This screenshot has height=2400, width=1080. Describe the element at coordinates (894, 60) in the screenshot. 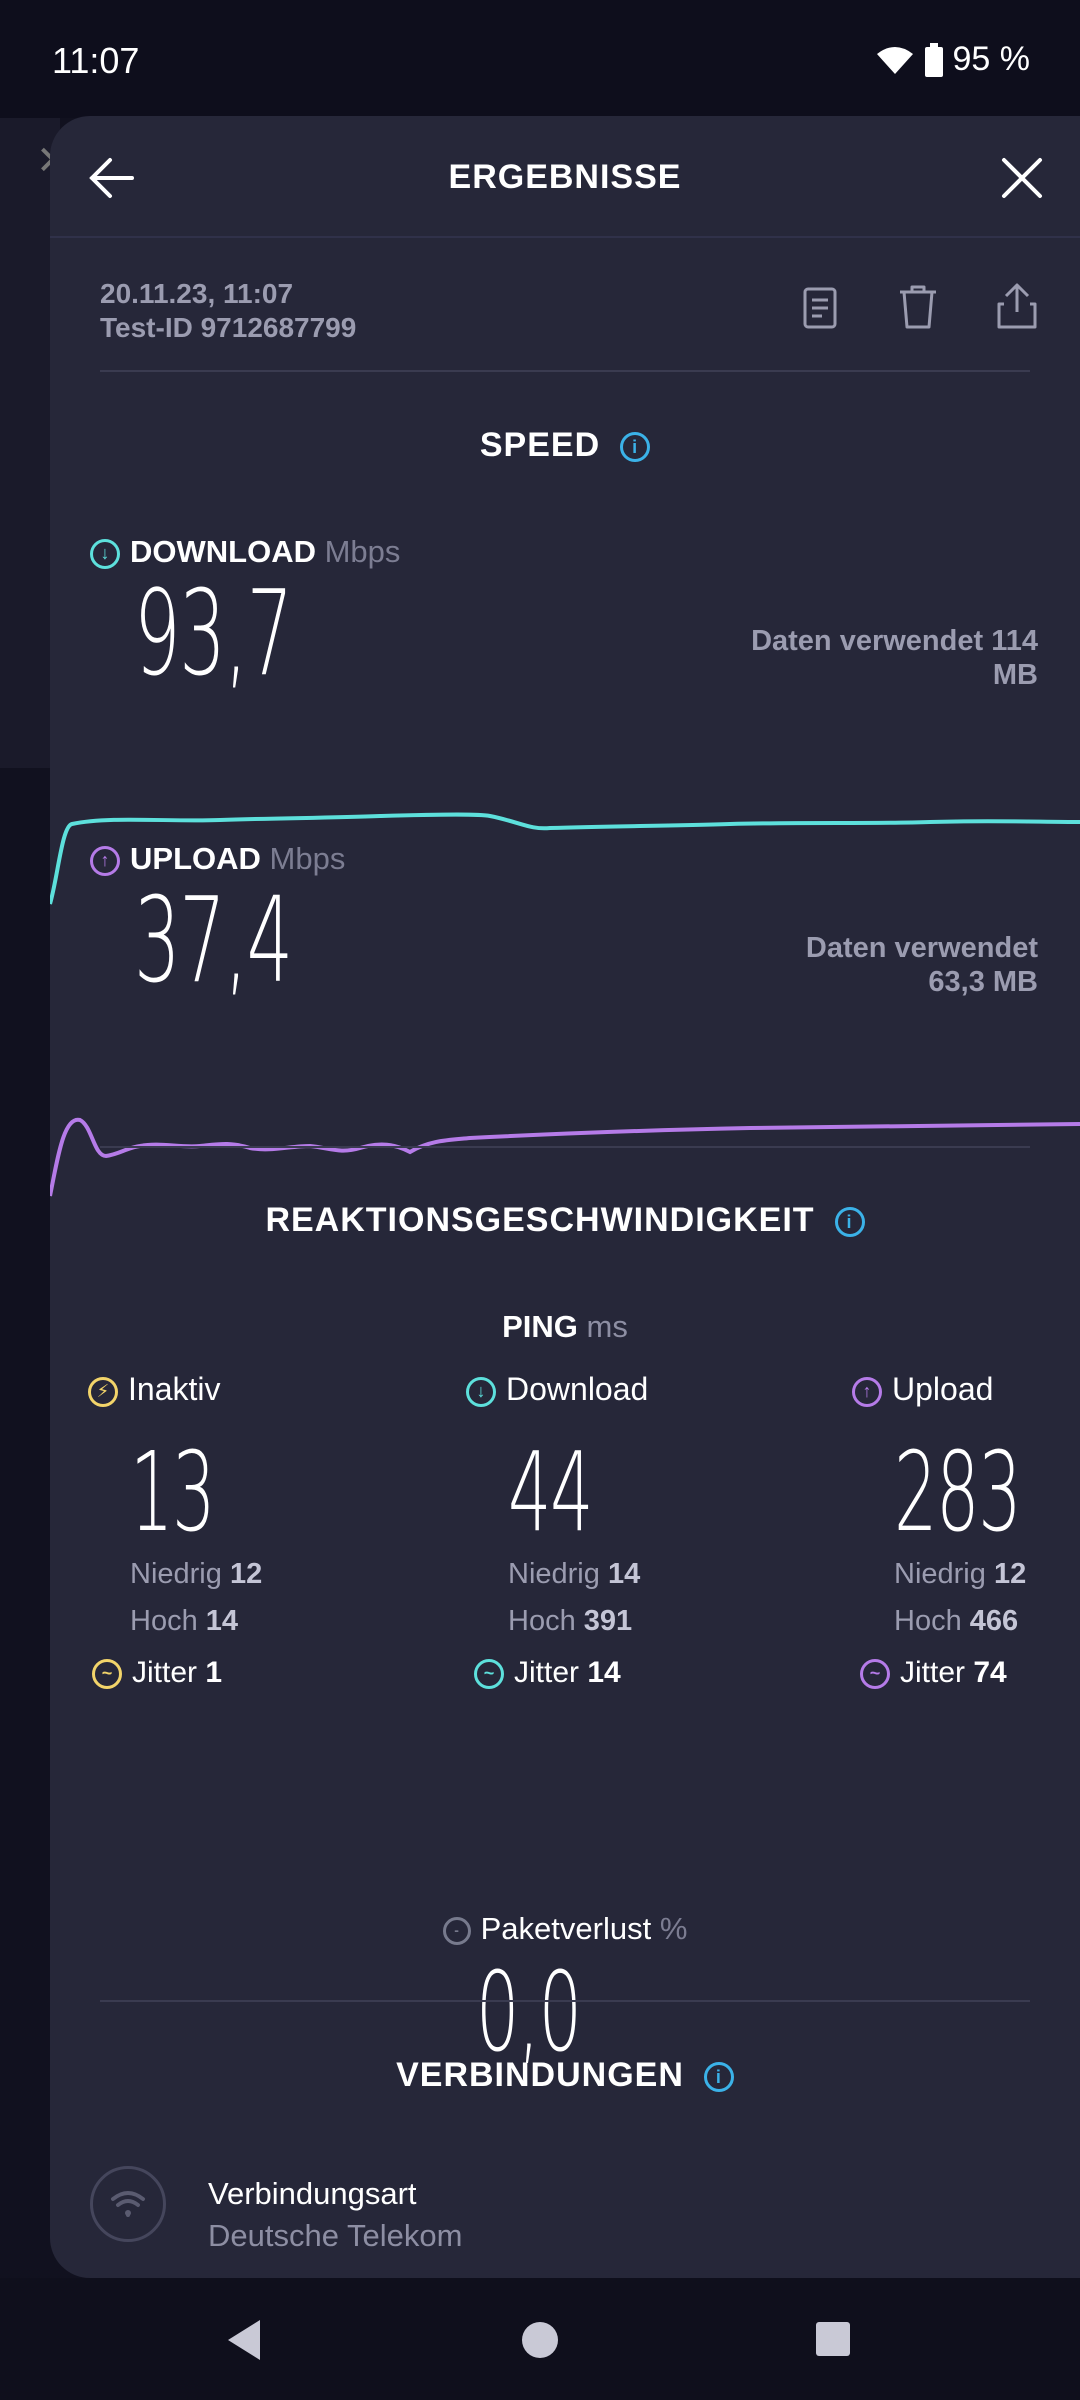

I see `wifi-icon` at that location.